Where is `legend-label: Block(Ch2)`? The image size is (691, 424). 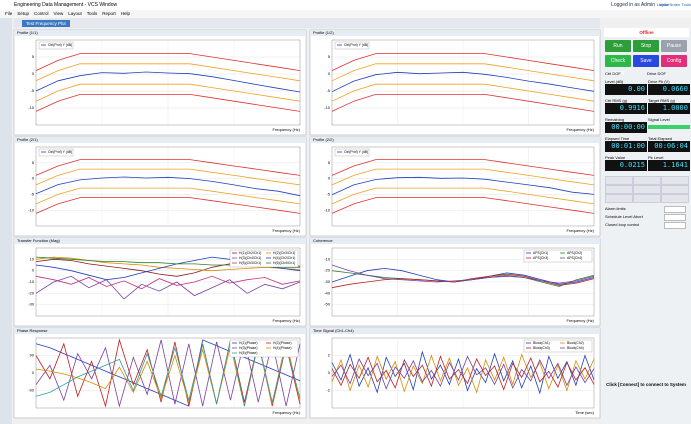 legend-label: Block(Ch2) is located at coordinates (575, 343).